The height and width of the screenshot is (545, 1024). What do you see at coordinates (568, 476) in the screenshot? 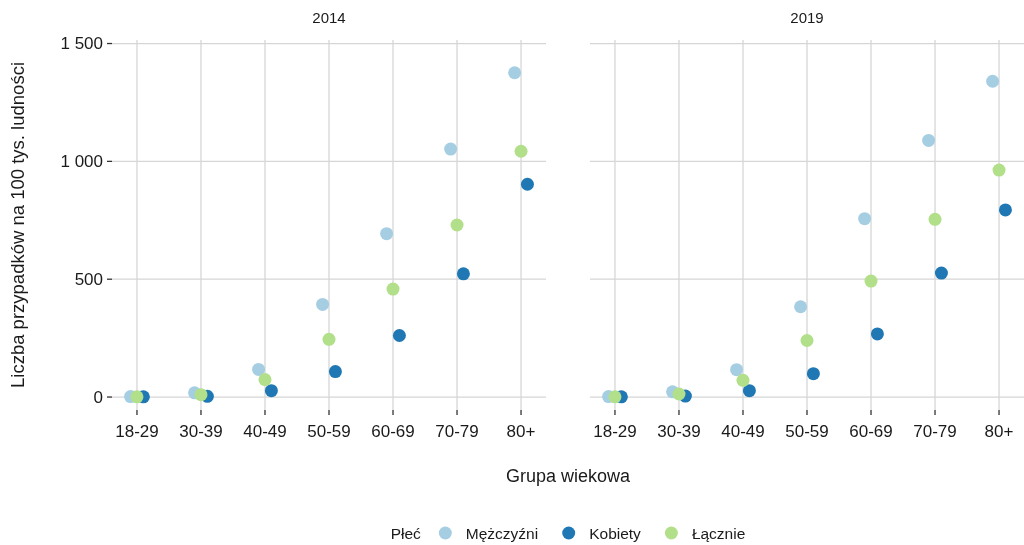
I see `x-axis-title: Grupa wiekowa` at bounding box center [568, 476].